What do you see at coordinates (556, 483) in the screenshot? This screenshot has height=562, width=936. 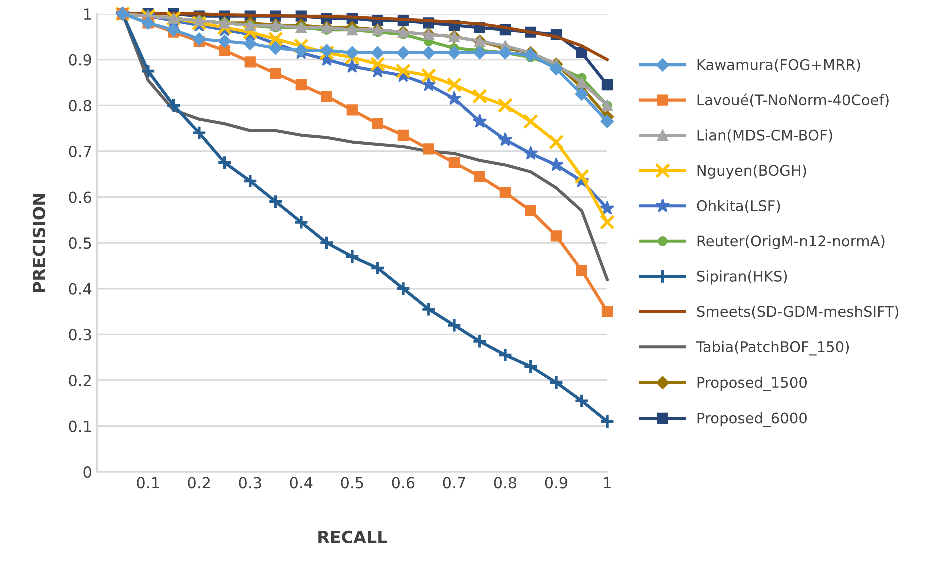 I see `x-tick-label: 0.9` at bounding box center [556, 483].